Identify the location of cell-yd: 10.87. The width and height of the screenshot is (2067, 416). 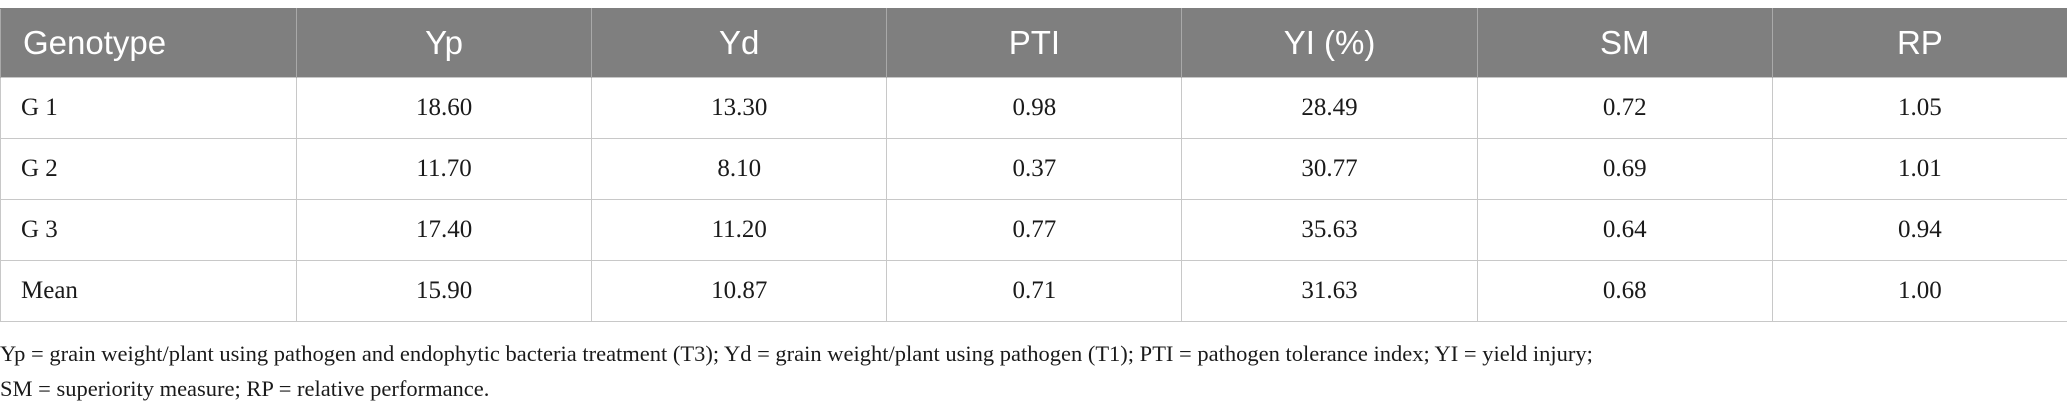
(739, 291).